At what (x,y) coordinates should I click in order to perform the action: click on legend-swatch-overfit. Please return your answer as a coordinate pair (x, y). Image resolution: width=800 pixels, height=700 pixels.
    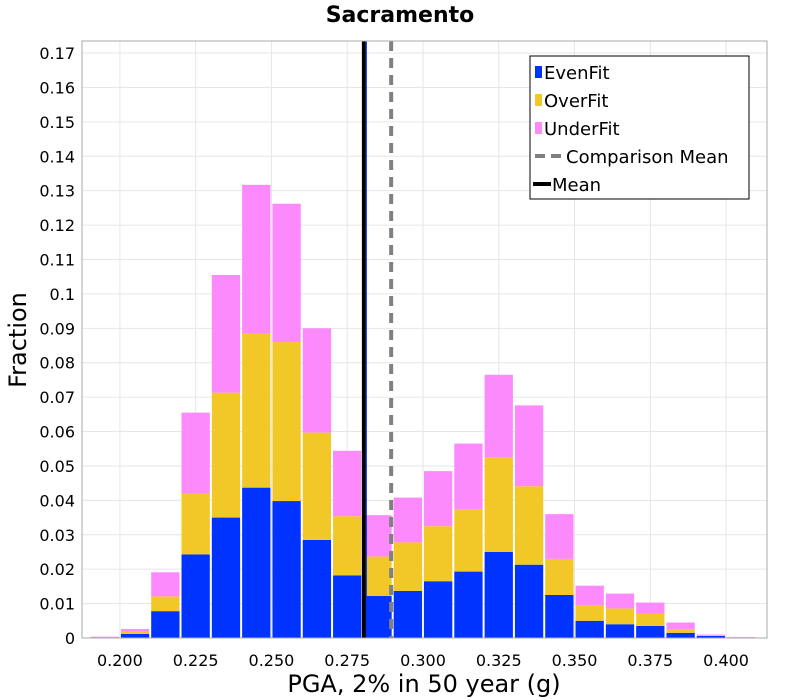
    Looking at the image, I should click on (538, 100).